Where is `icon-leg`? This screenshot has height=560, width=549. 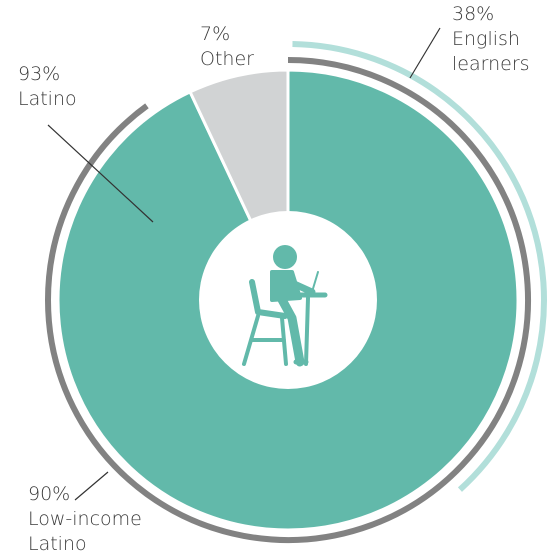 icon-leg is located at coordinates (290, 329).